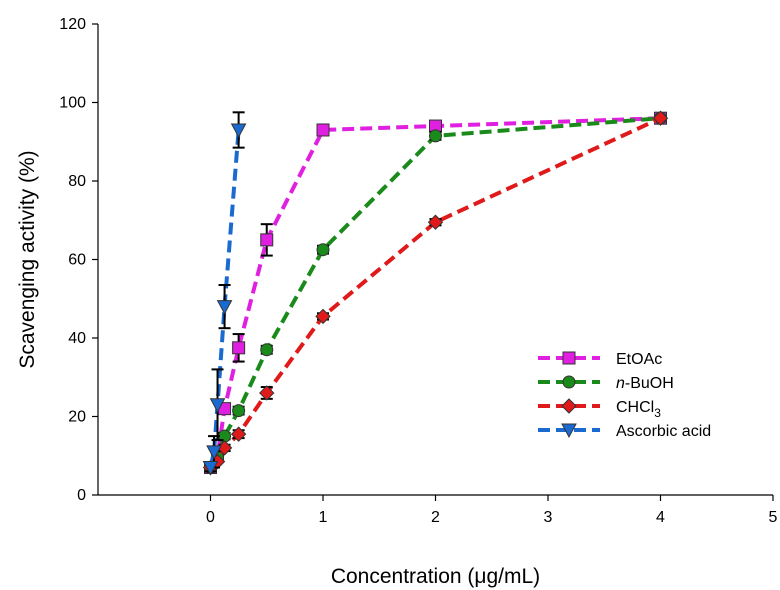 The height and width of the screenshot is (590, 780). What do you see at coordinates (72, 24) in the screenshot?
I see `y-tick-label-6: 120` at bounding box center [72, 24].